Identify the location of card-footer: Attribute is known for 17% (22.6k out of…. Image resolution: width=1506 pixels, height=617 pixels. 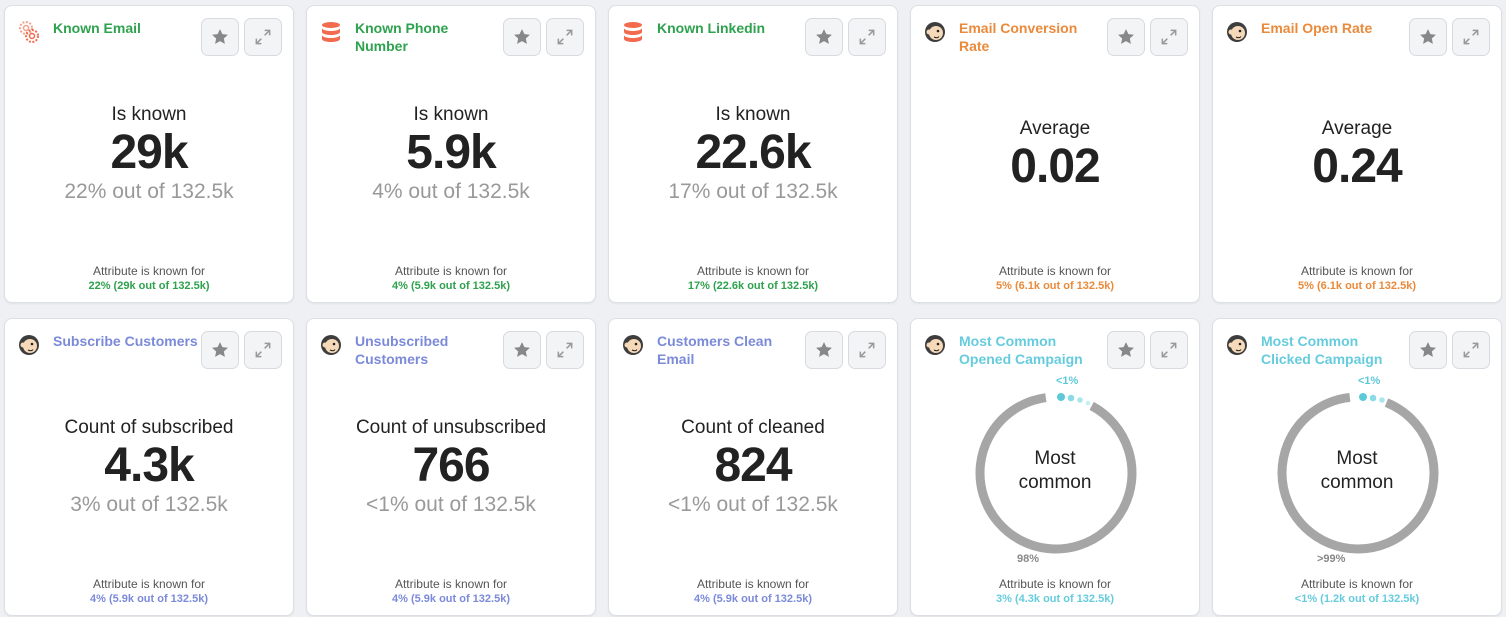
(753, 279).